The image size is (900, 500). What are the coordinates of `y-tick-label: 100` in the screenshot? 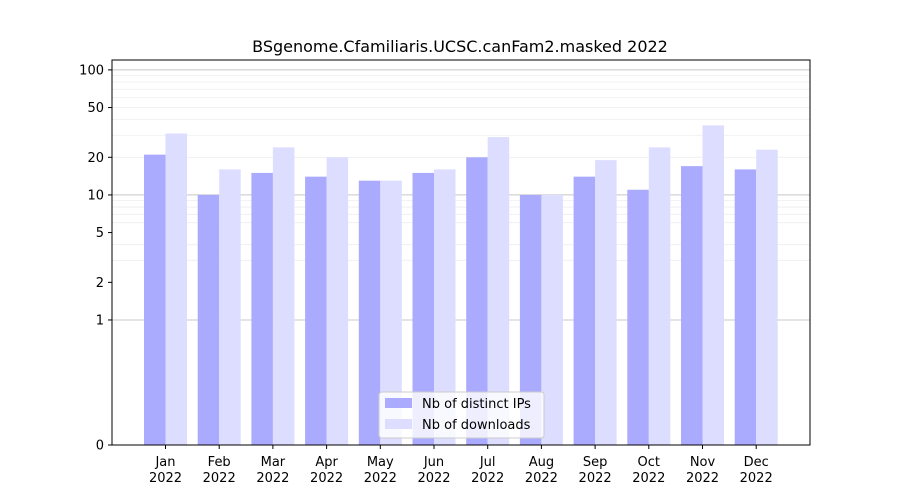 It's located at (91, 70).